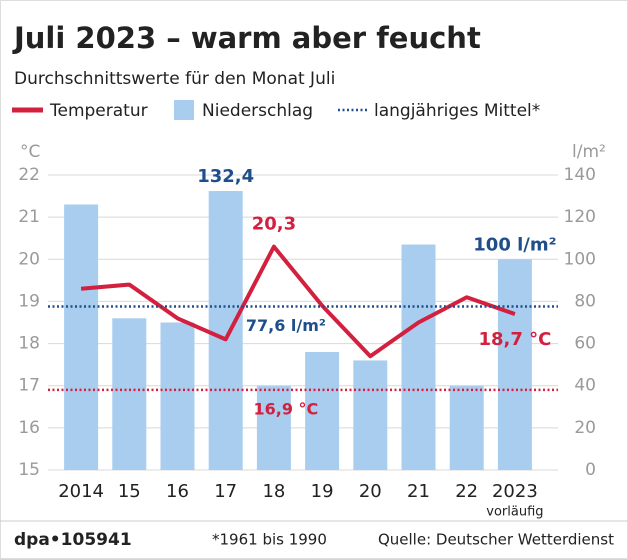  I want to click on subtitle: Durchschnittswerte für den Monat Juli, so click(174, 79).